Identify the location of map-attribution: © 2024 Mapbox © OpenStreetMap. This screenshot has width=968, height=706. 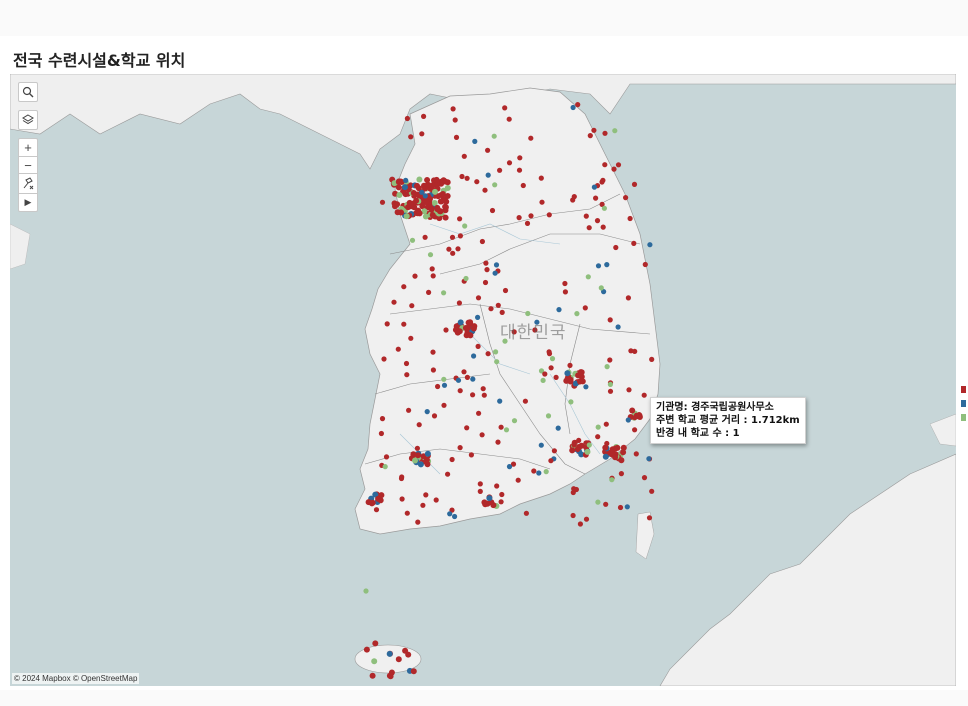
(76, 678).